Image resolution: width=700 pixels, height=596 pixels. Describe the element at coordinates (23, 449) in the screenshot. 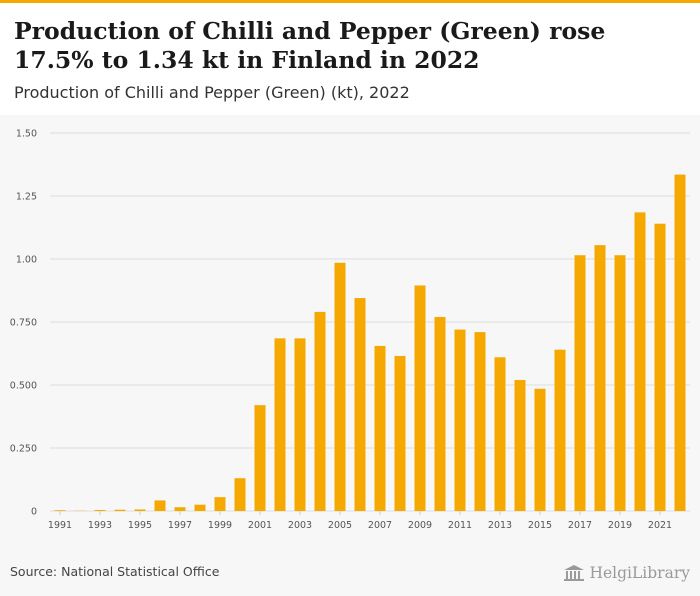

I see `y-tick-label: 0.250` at that location.